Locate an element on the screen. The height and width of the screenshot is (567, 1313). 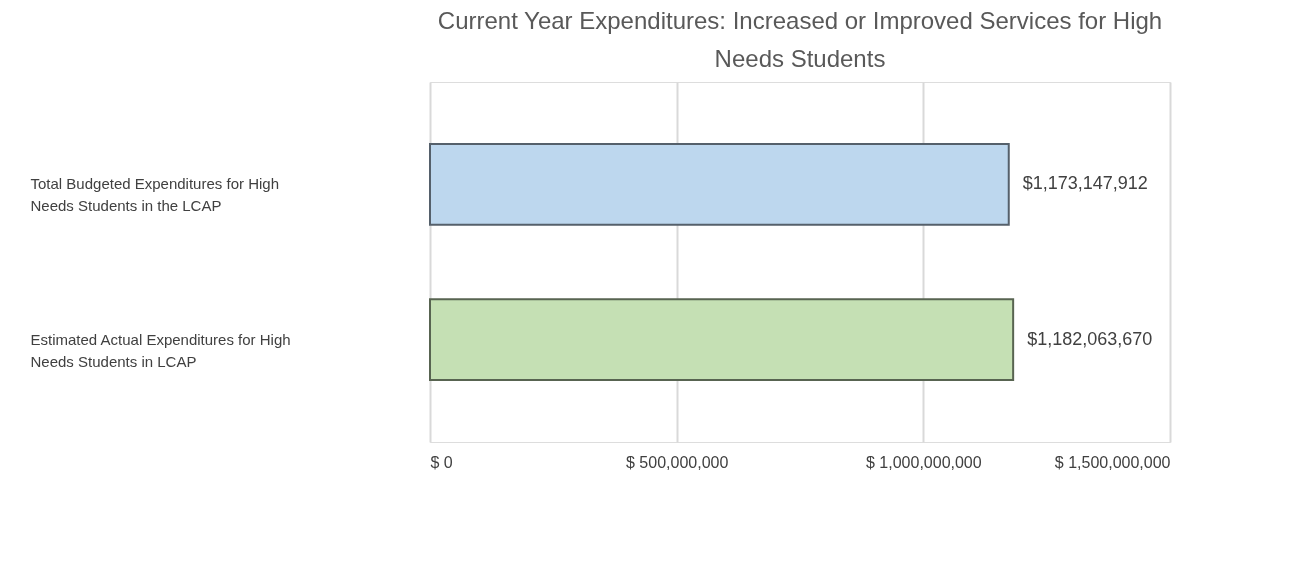
x-tick-label: $ 1,500,000,000 is located at coordinates (1112, 462).